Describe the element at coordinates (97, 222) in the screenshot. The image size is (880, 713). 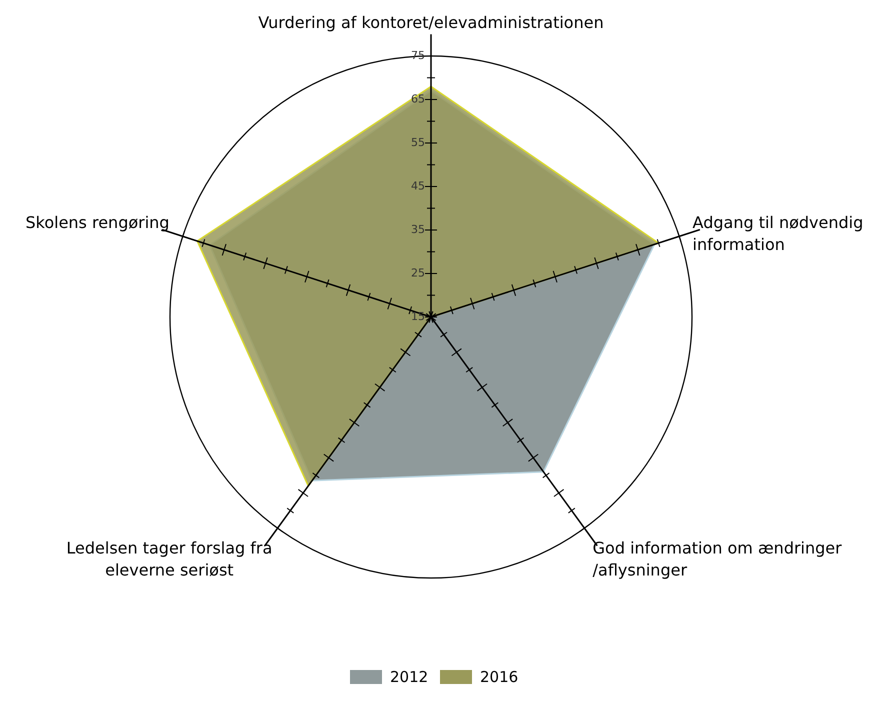
I see `spoke-label: Skolens rengøring` at that location.